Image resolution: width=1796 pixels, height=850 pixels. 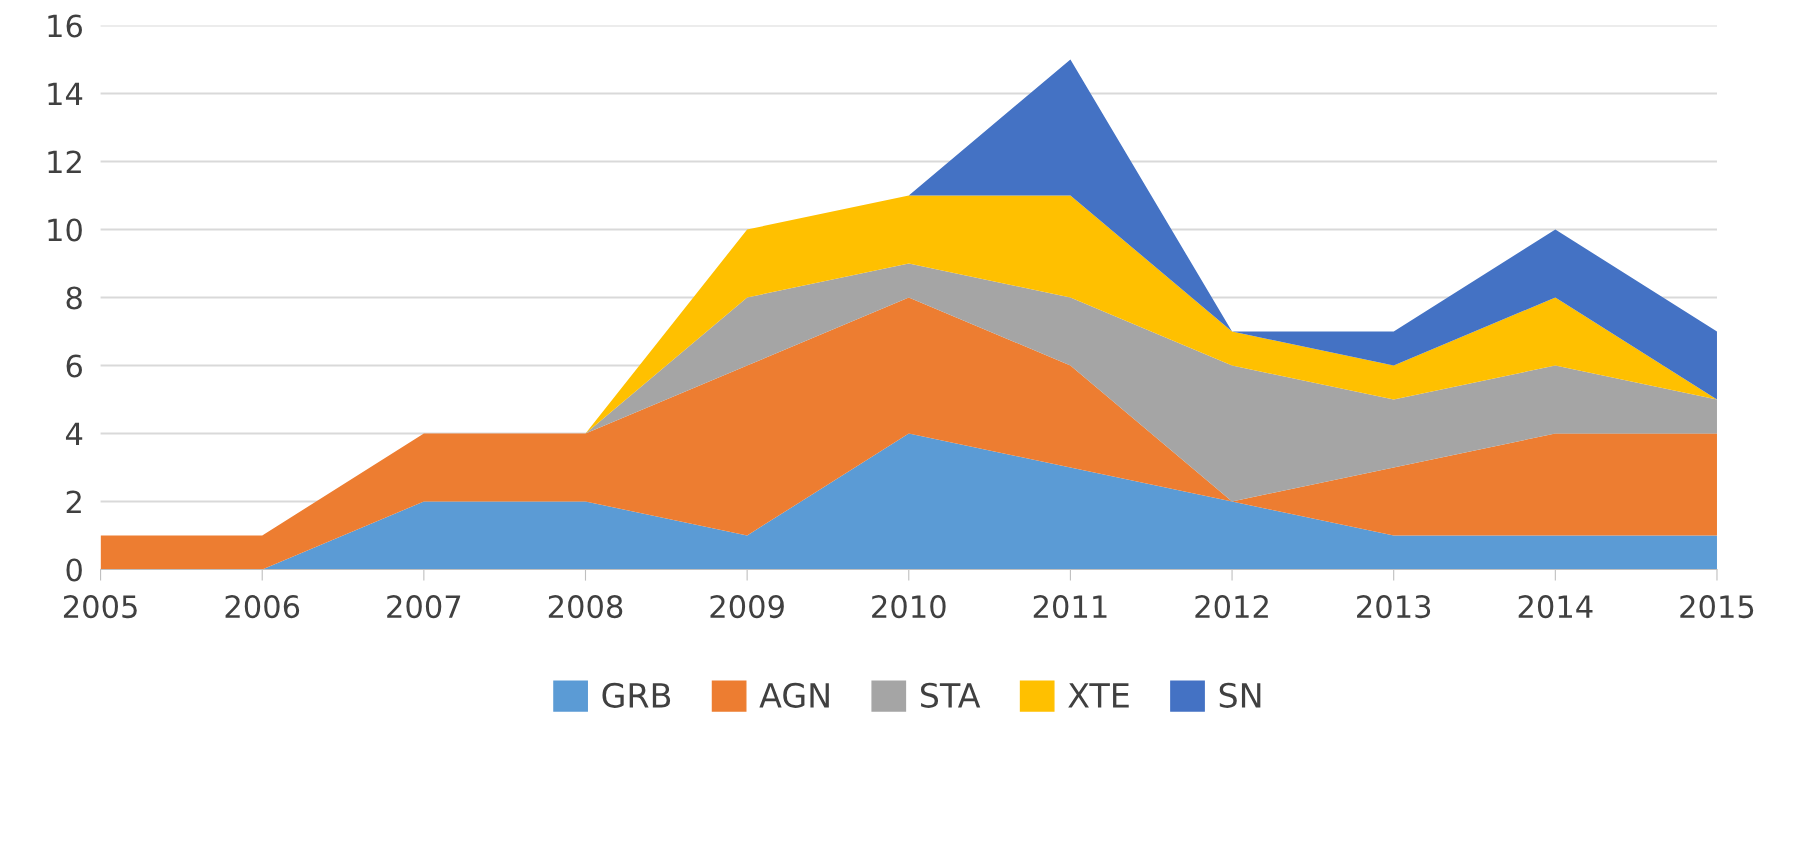 I want to click on legend-label: GRB, so click(x=636, y=695).